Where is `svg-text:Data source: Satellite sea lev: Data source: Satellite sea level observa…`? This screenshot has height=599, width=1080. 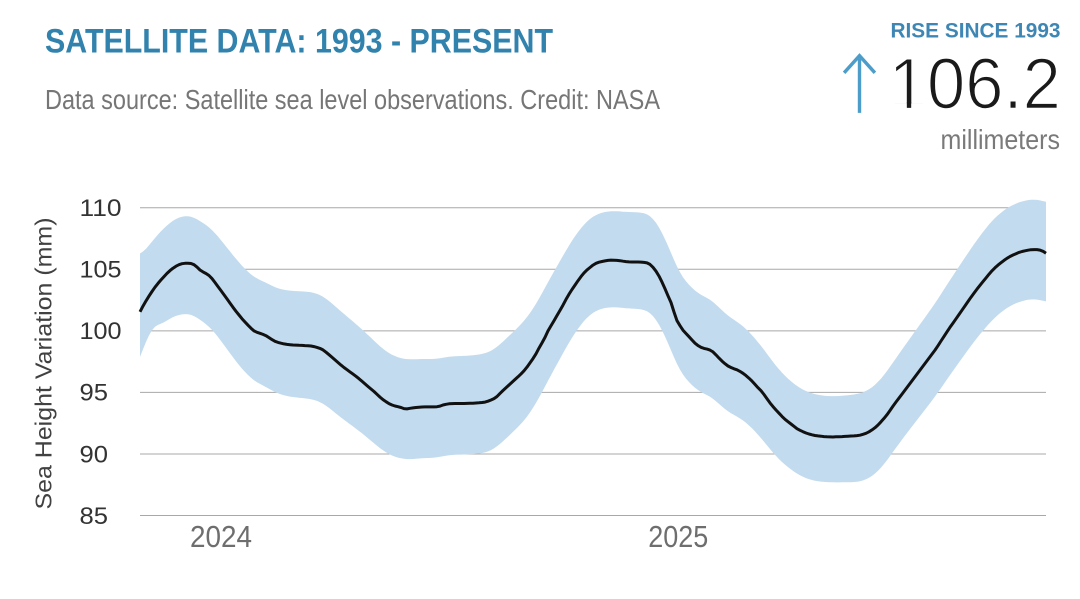
svg-text:Data source: Satellite sea lev: Data source: Satellite sea level observa… is located at coordinates (352, 99).